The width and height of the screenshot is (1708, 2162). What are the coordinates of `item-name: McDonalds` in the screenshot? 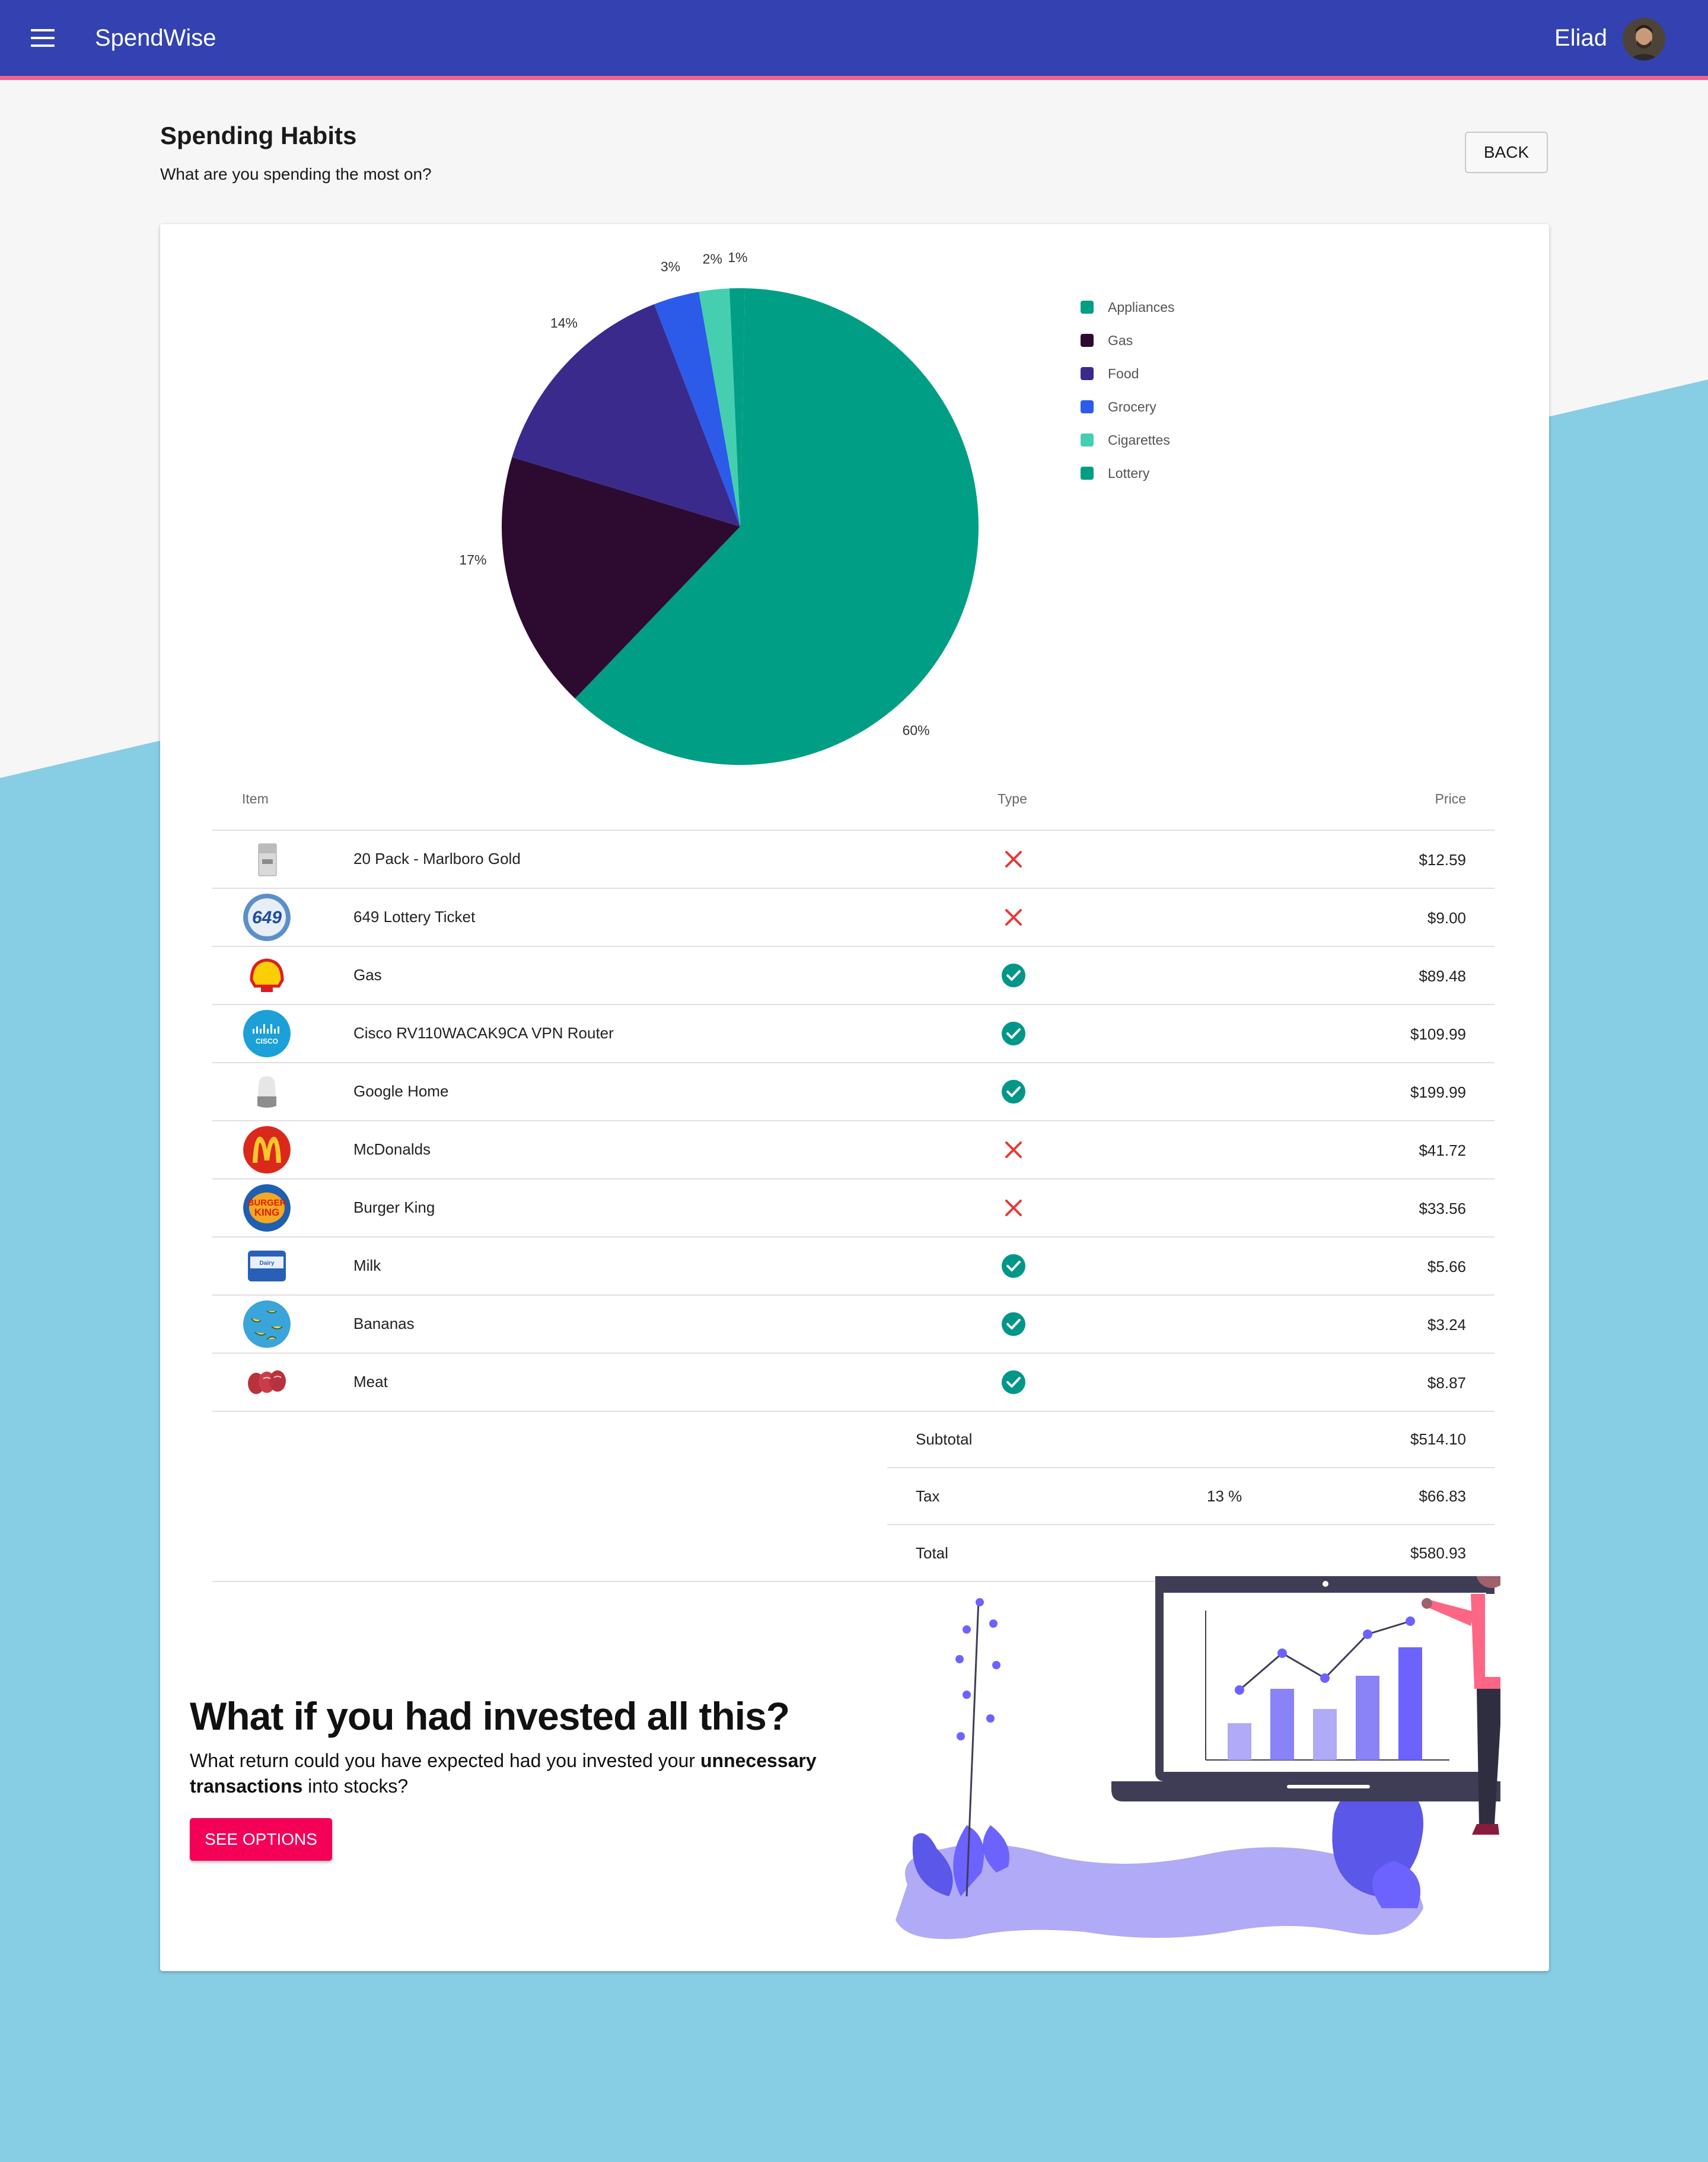 It's located at (392, 1149).